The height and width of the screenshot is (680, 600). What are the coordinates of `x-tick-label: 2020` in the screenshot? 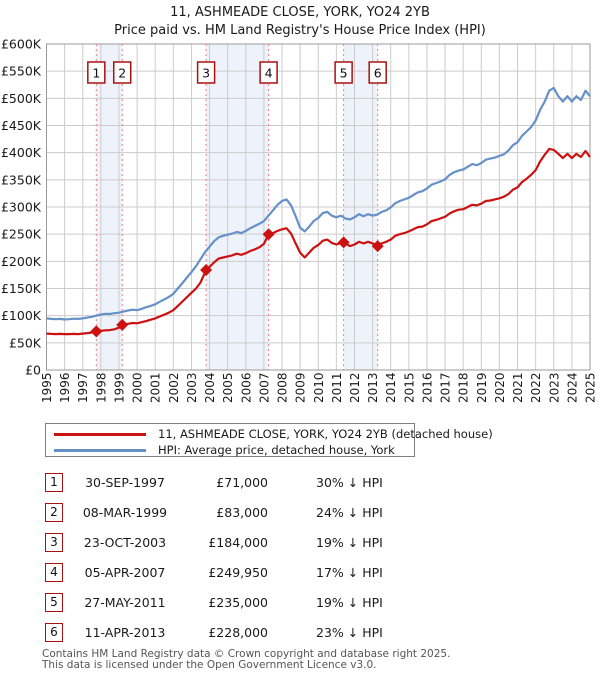 It's located at (500, 387).